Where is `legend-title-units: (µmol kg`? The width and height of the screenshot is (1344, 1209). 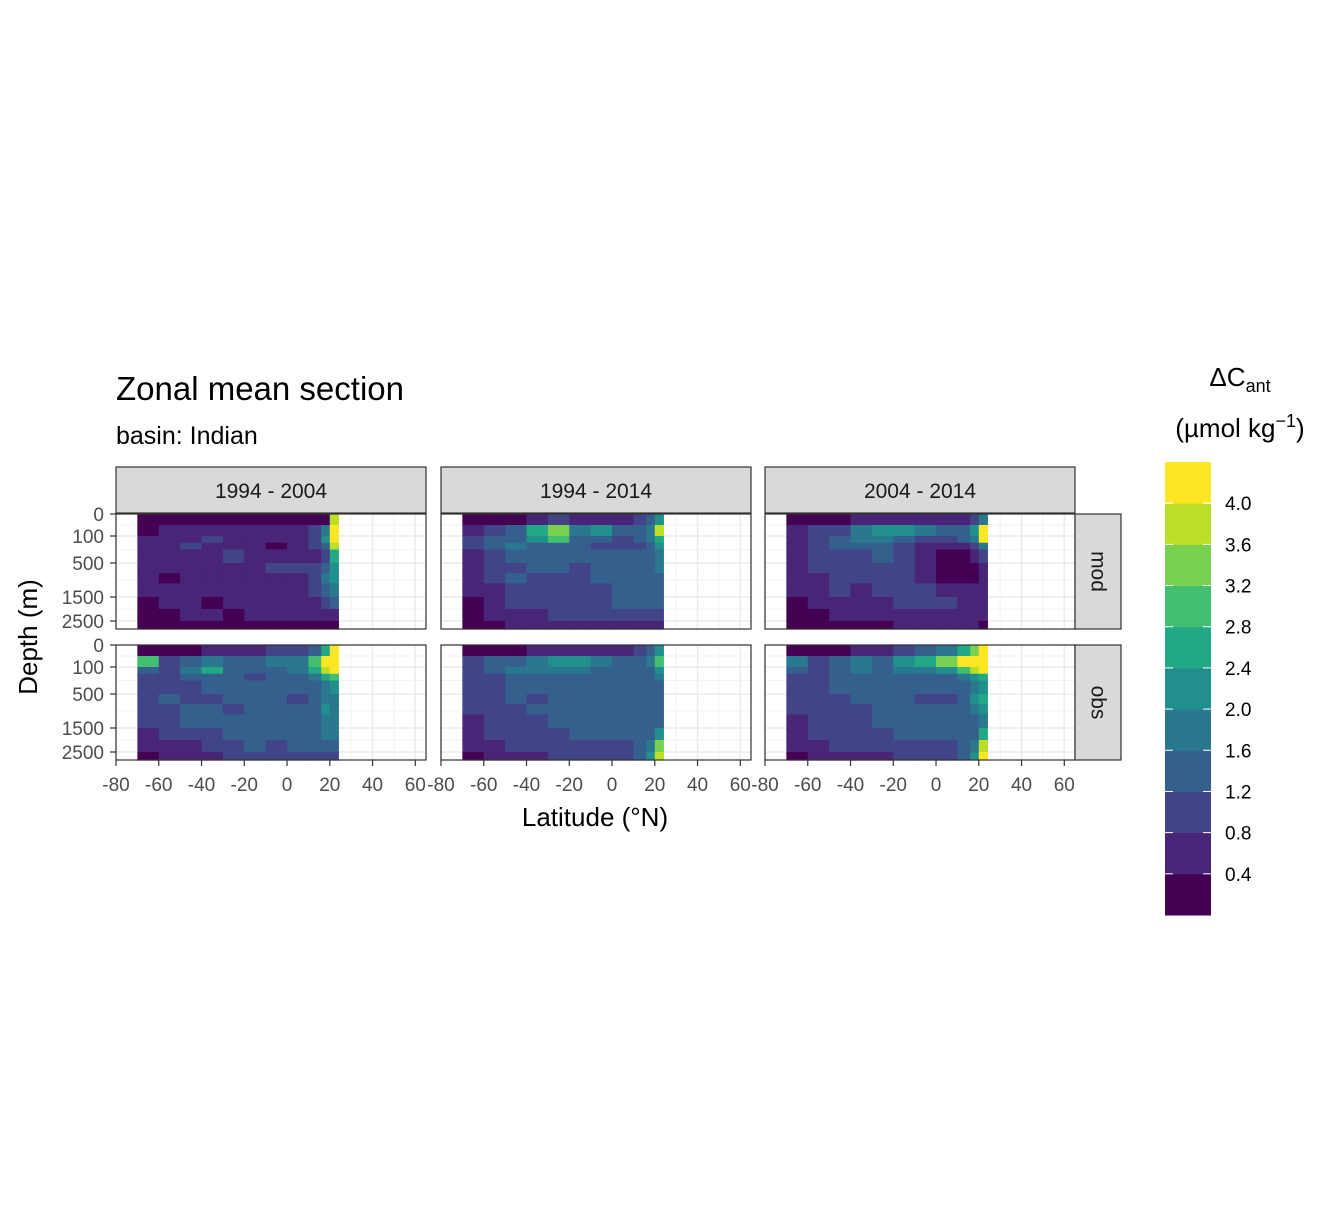
legend-title-units: (µmol kg is located at coordinates (1225, 428).